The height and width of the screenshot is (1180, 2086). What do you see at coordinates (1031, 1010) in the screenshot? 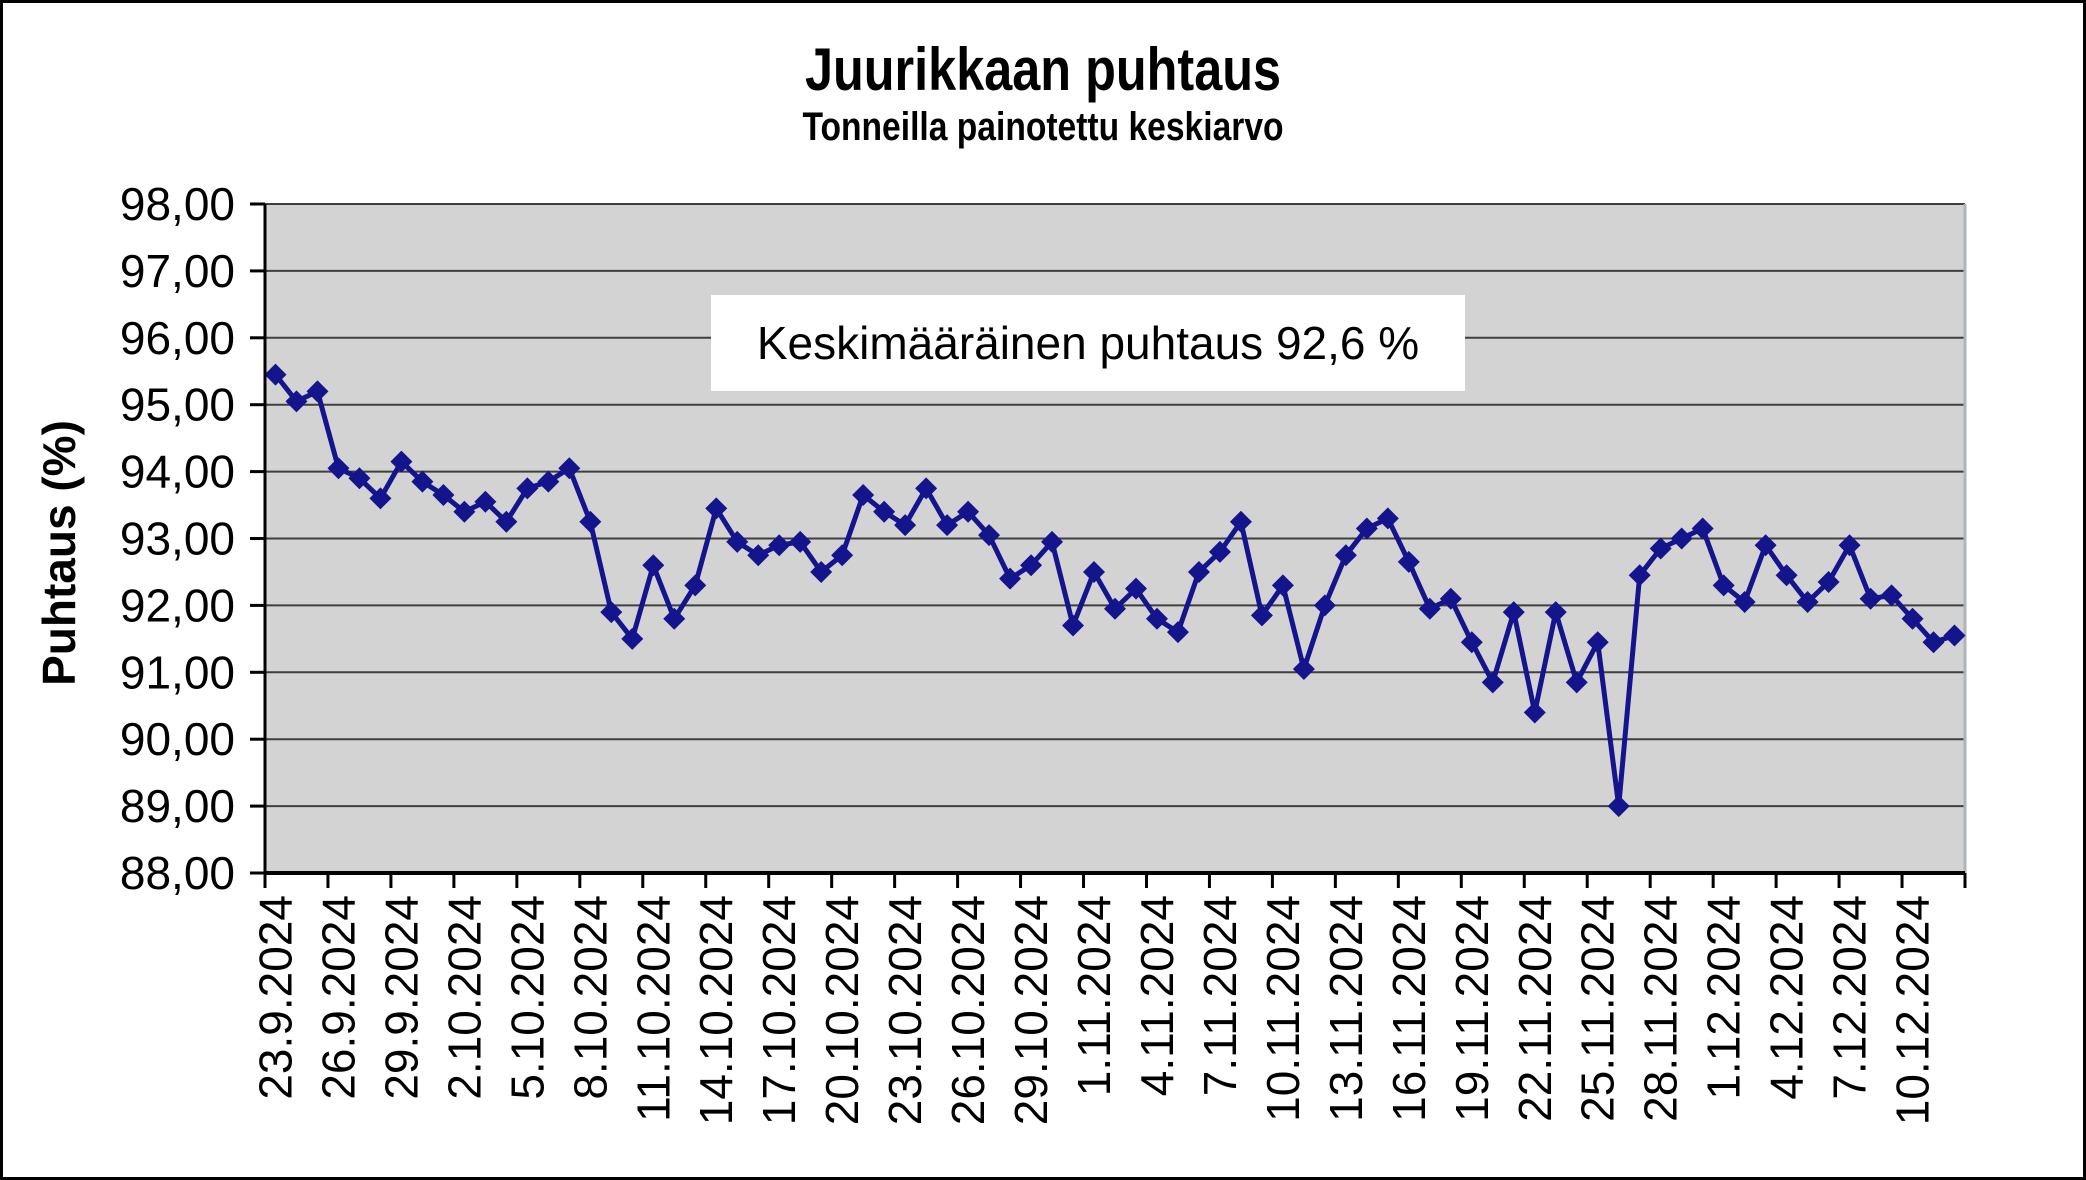
I see `x-tick-label: 29.10.2024` at bounding box center [1031, 1010].